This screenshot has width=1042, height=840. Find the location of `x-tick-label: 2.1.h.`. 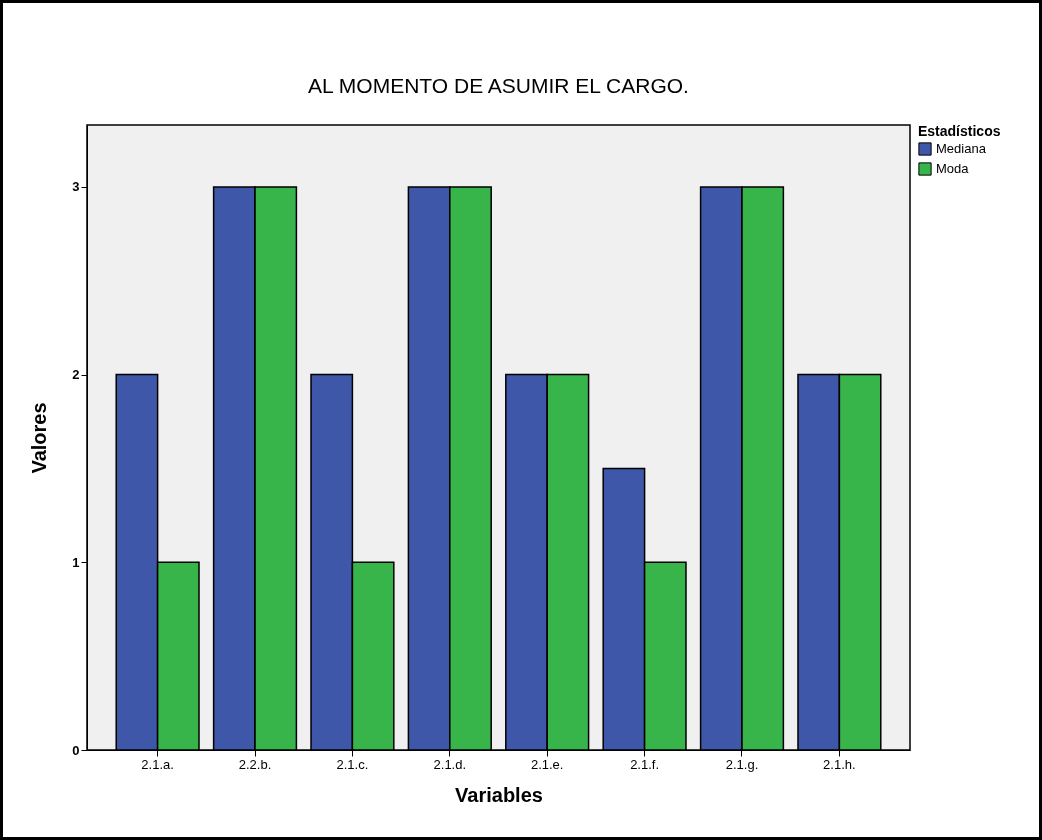

x-tick-label: 2.1.h. is located at coordinates (839, 764).